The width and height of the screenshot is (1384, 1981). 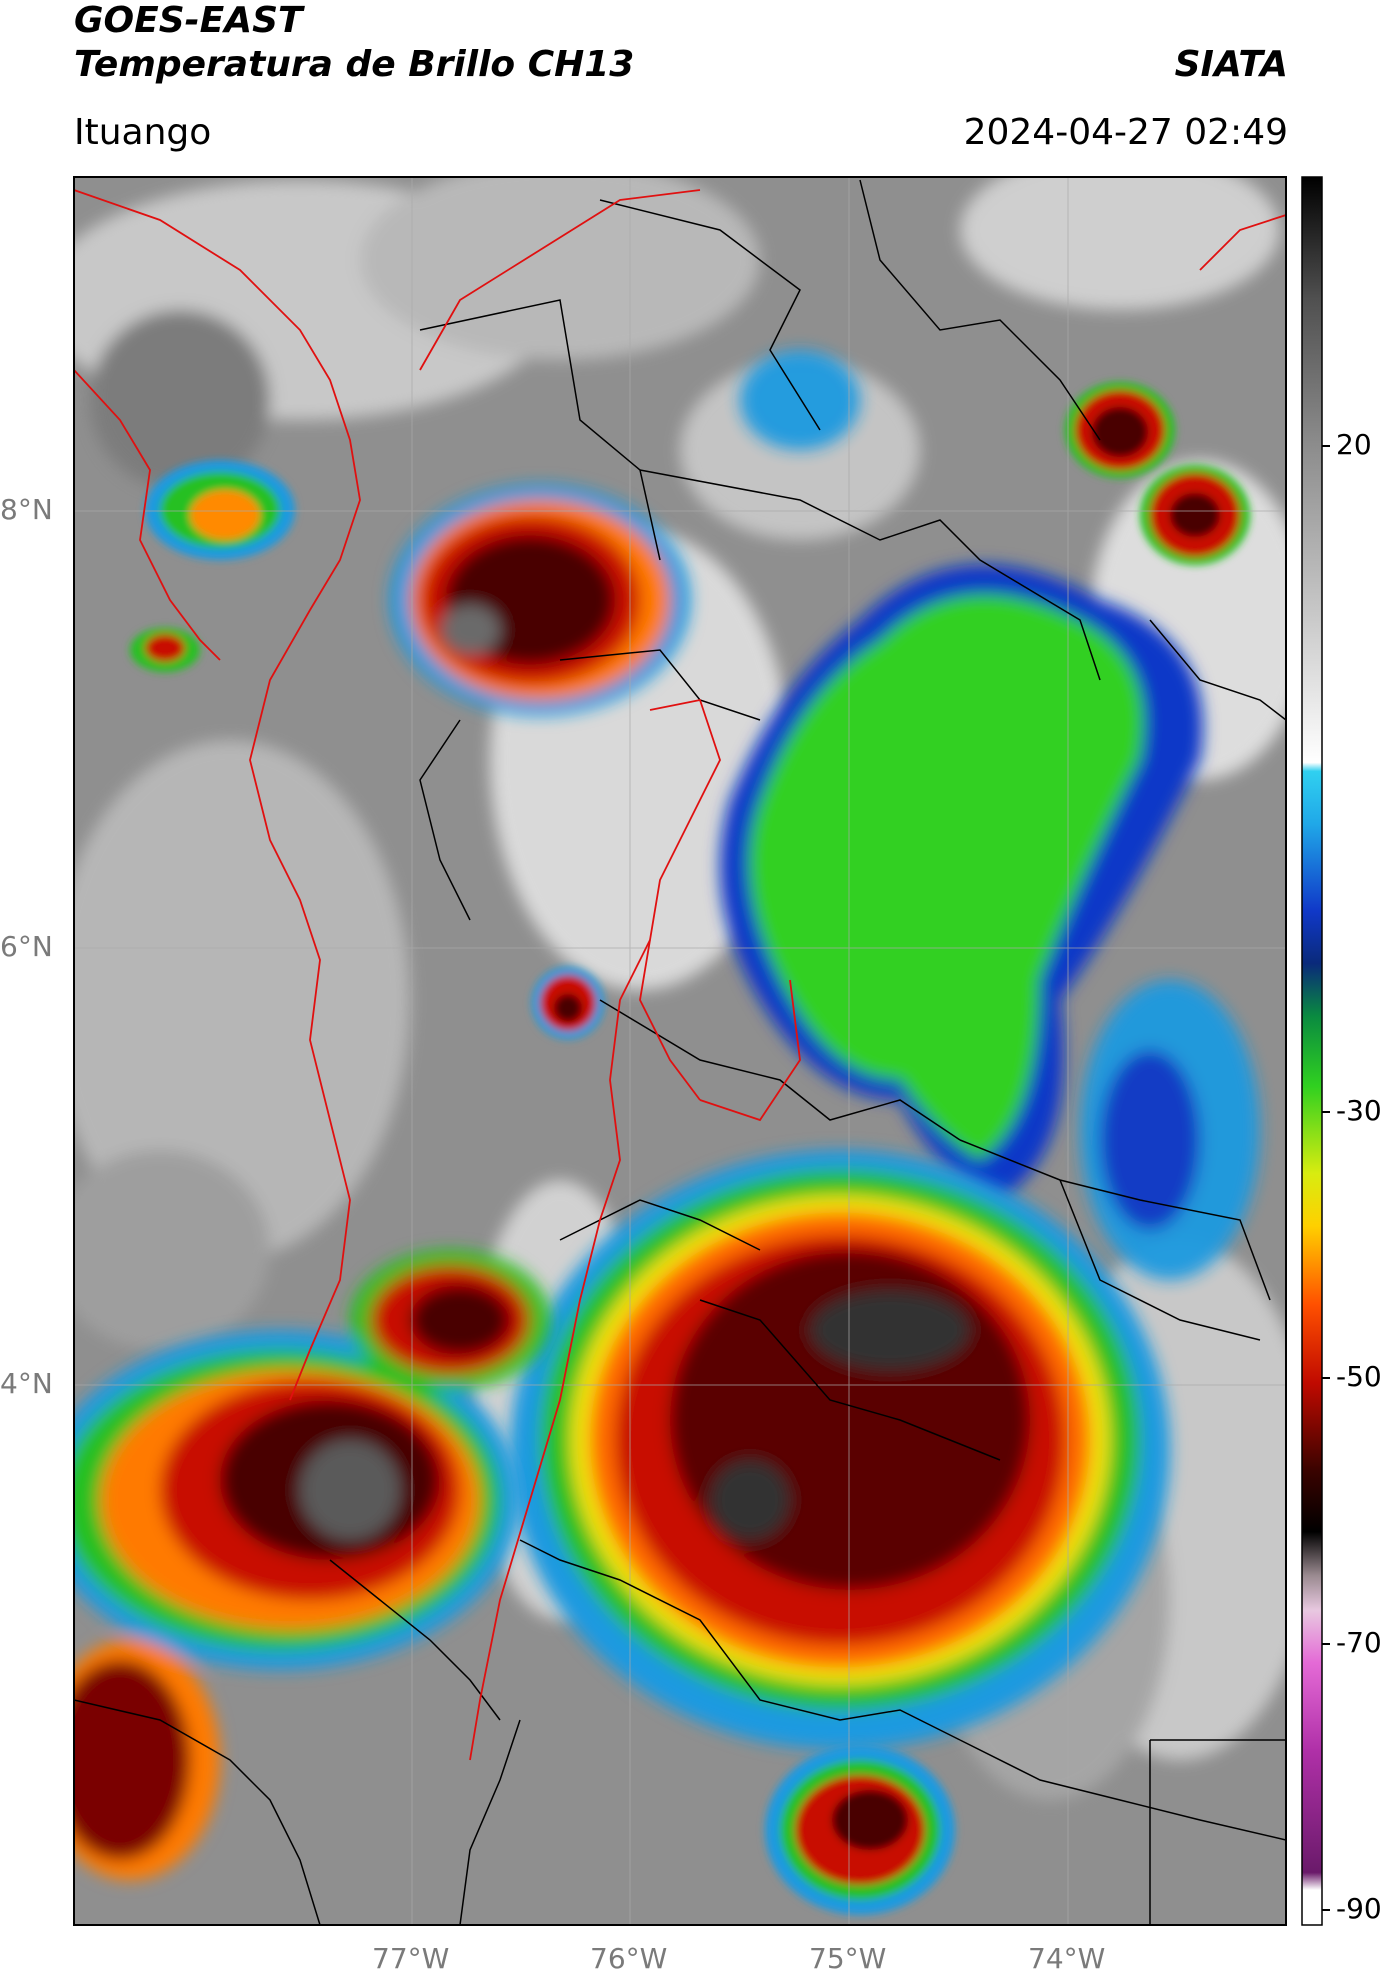 What do you see at coordinates (1359, 1110) in the screenshot?
I see `colorbar-tick-minus30: -30` at bounding box center [1359, 1110].